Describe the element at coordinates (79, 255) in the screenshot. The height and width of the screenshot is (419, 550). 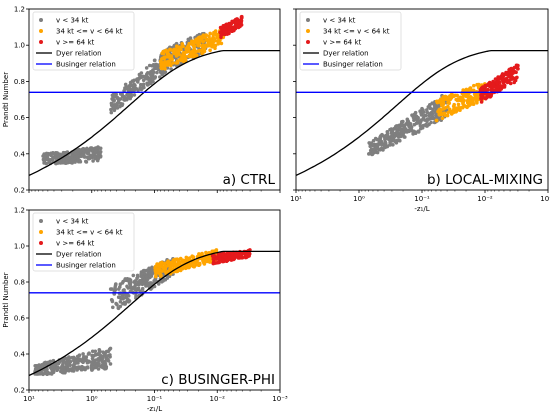
I see `legend-label: Dyer relation` at that location.